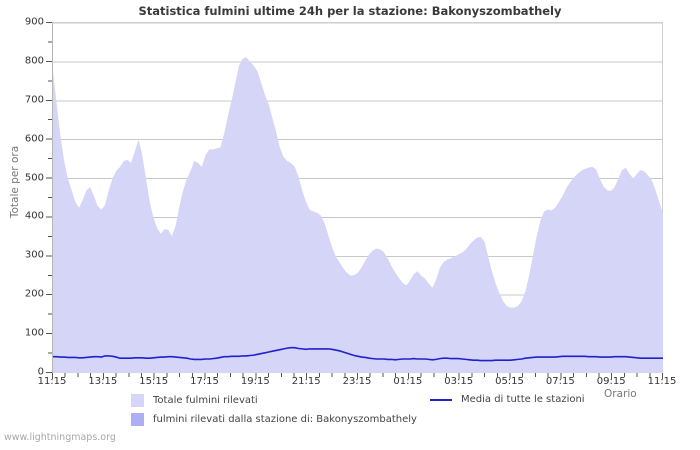  Describe the element at coordinates (408, 381) in the screenshot. I see `x-tick-label: 01:15` at that location.